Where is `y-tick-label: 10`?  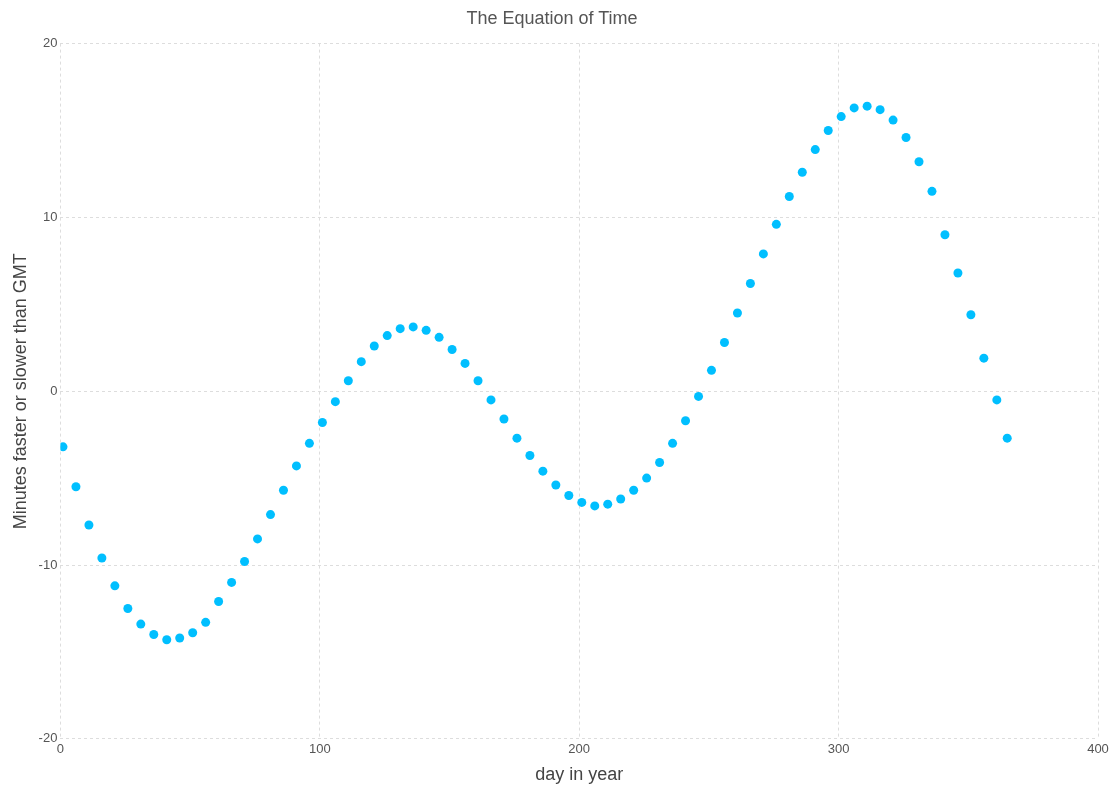 y-tick-label: 10 is located at coordinates (50, 216).